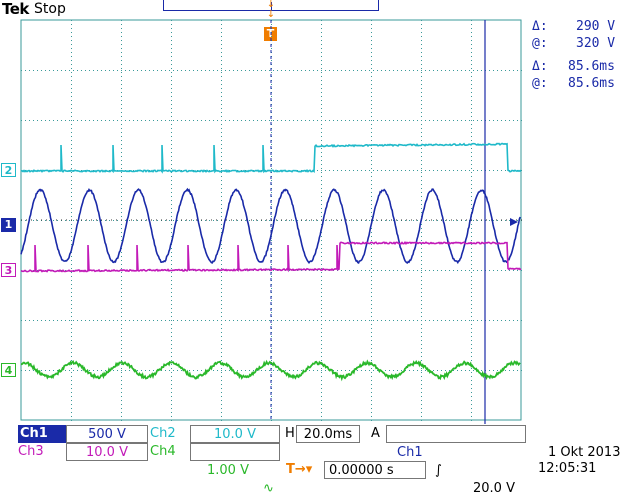  I want to click on timebase-value: 20.0ms, so click(328, 434).